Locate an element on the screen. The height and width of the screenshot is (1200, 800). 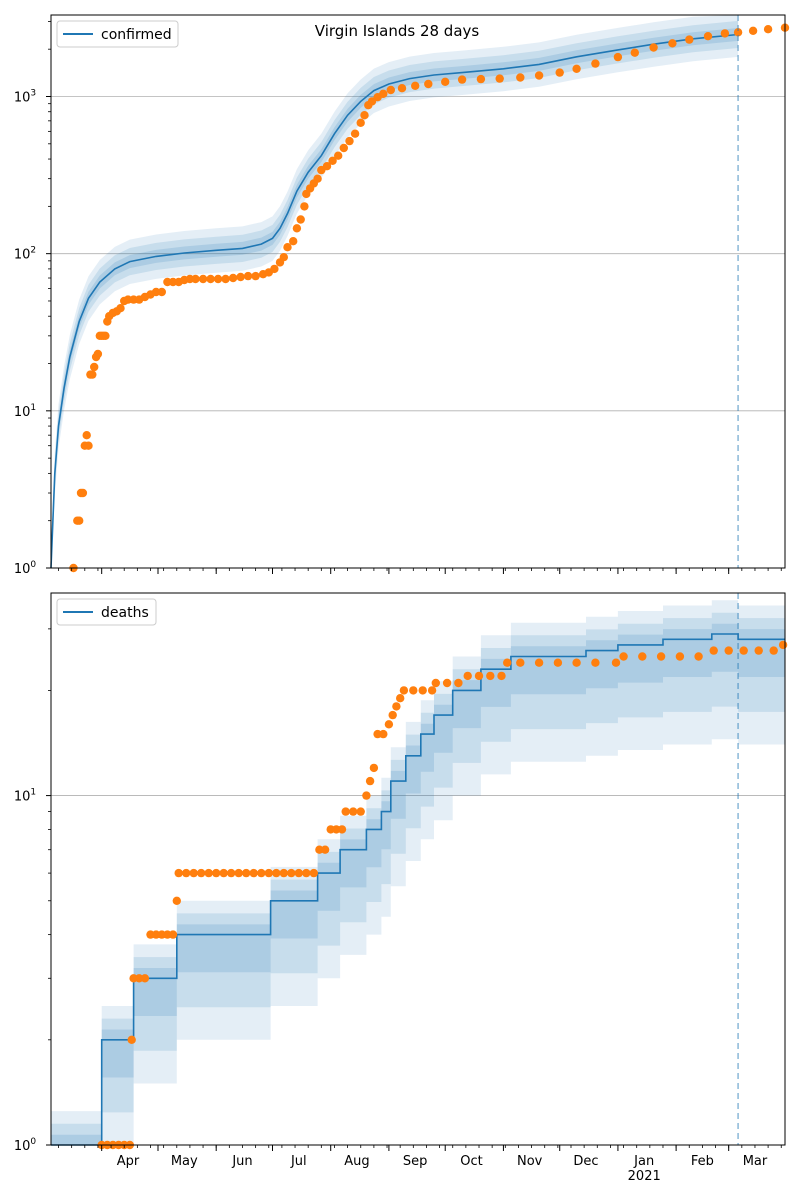
deaths-x-tick-label: Aug is located at coordinates (356, 1161).